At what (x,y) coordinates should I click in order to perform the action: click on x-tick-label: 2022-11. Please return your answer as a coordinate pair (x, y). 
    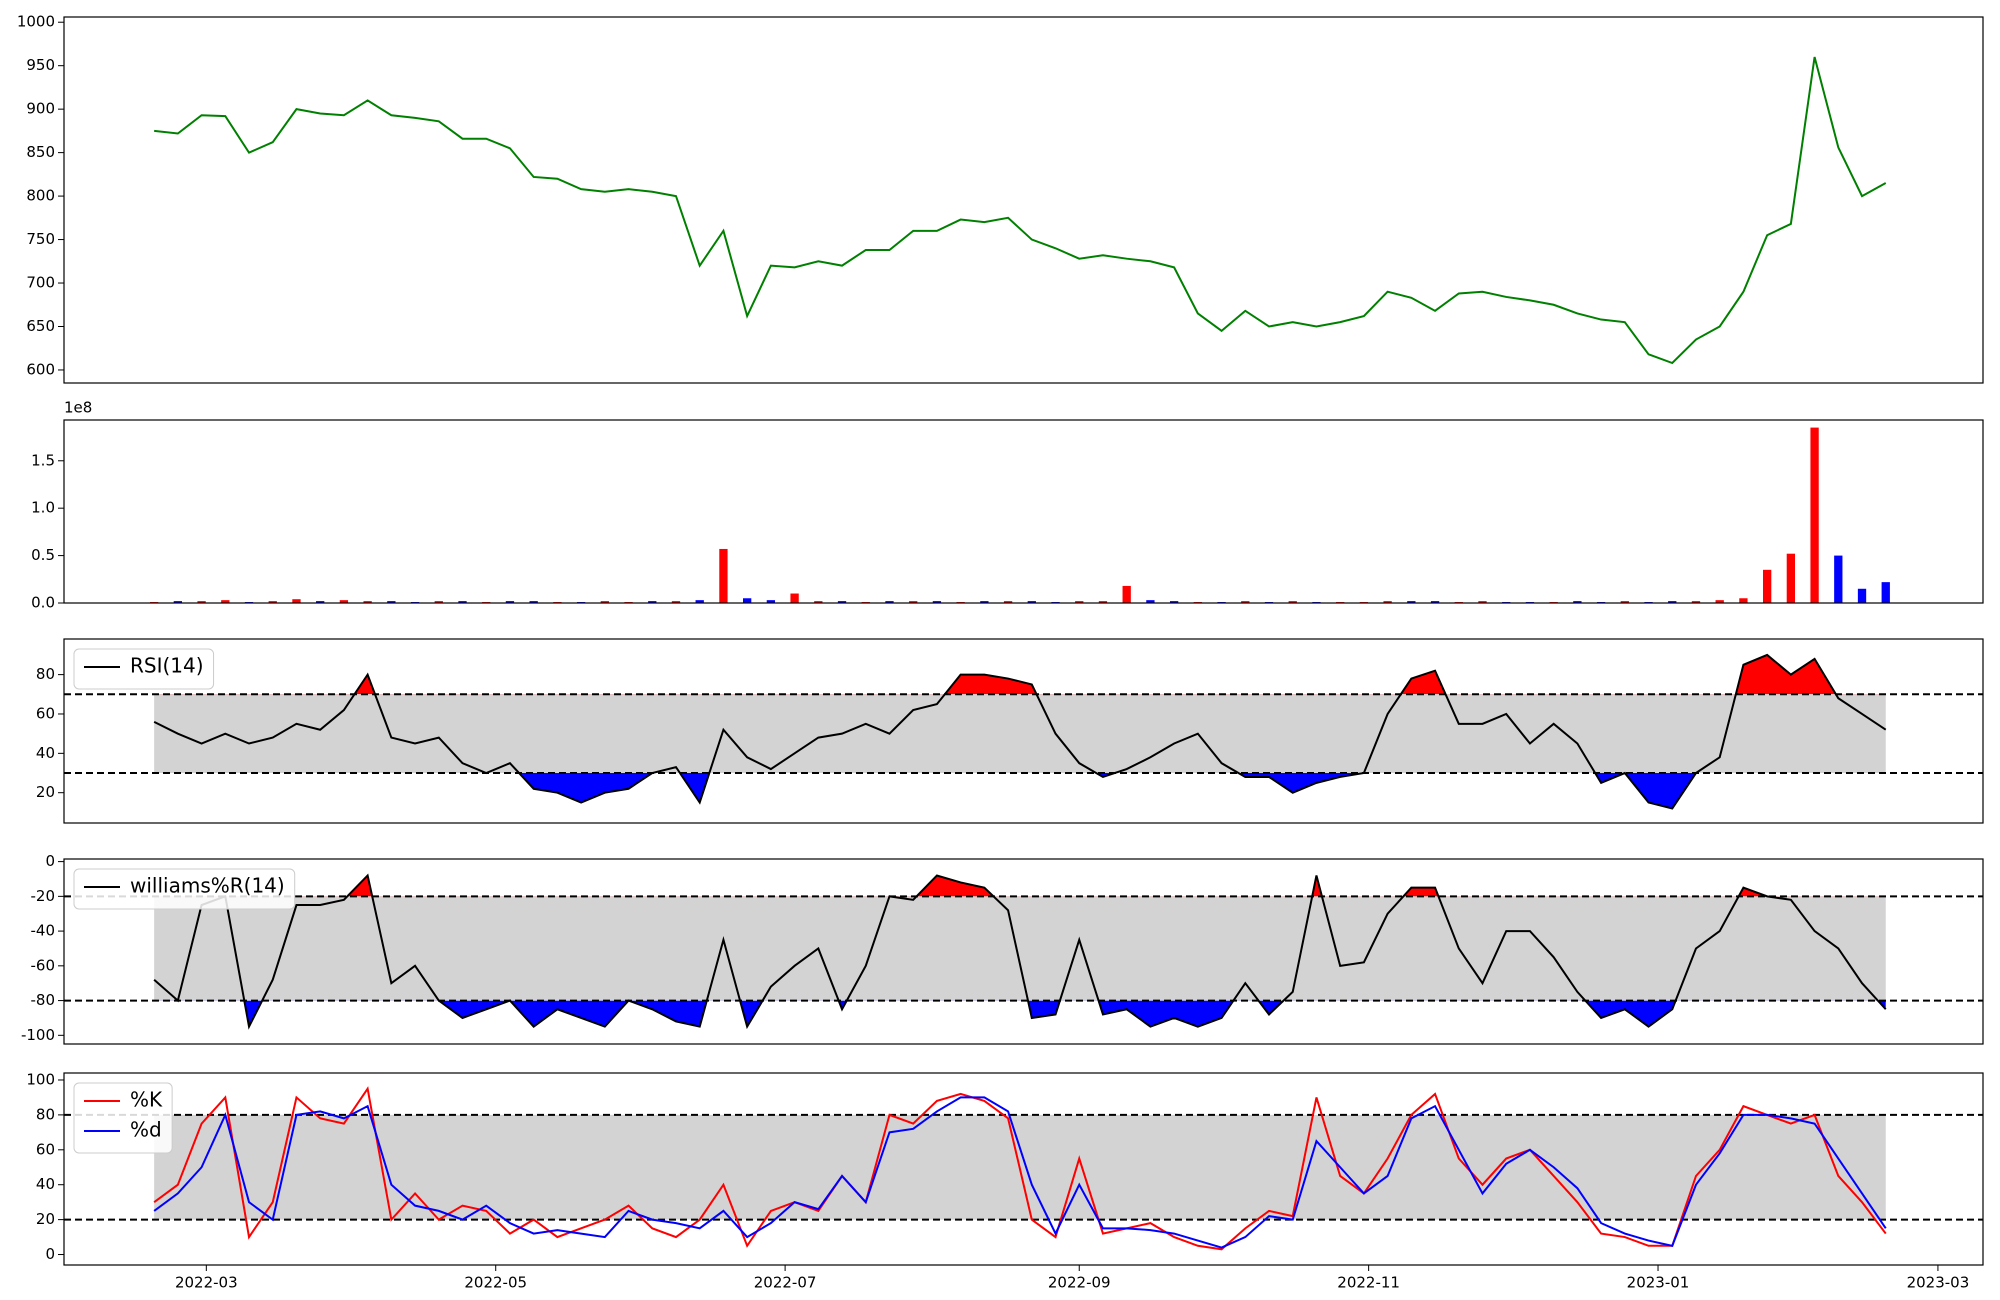
    Looking at the image, I should click on (1368, 1283).